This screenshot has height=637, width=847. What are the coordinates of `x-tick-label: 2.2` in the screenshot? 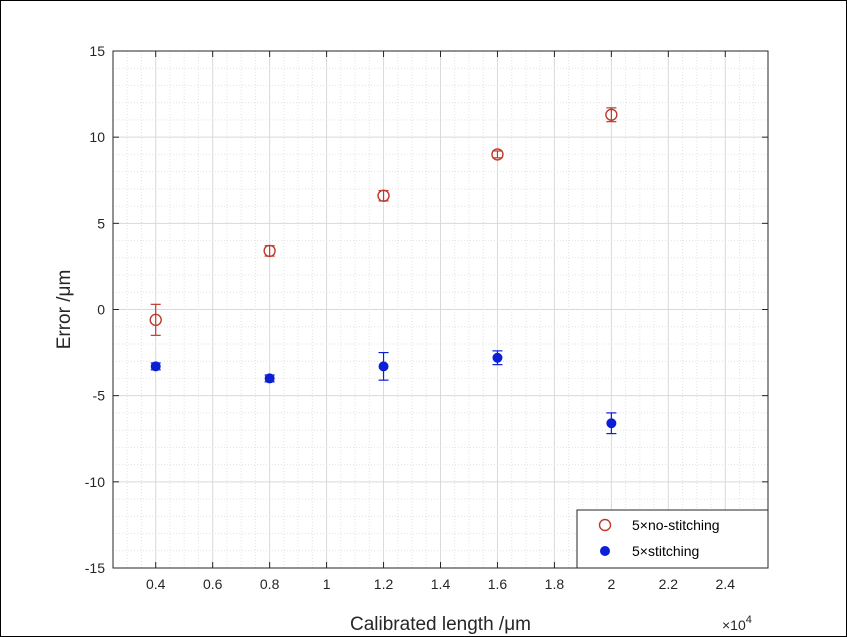 It's located at (669, 584).